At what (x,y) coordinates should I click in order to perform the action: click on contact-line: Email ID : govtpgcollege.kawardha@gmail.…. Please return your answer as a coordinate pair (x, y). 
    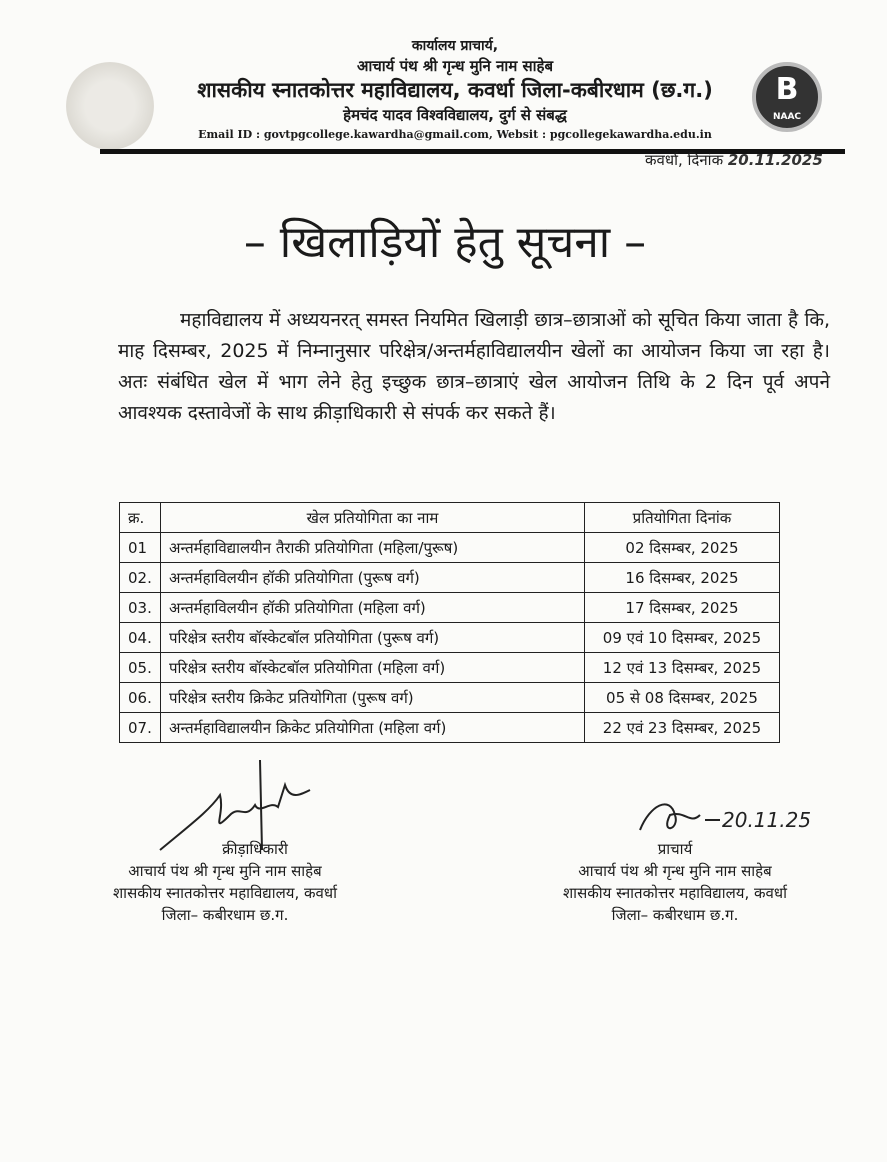
    Looking at the image, I should click on (455, 134).